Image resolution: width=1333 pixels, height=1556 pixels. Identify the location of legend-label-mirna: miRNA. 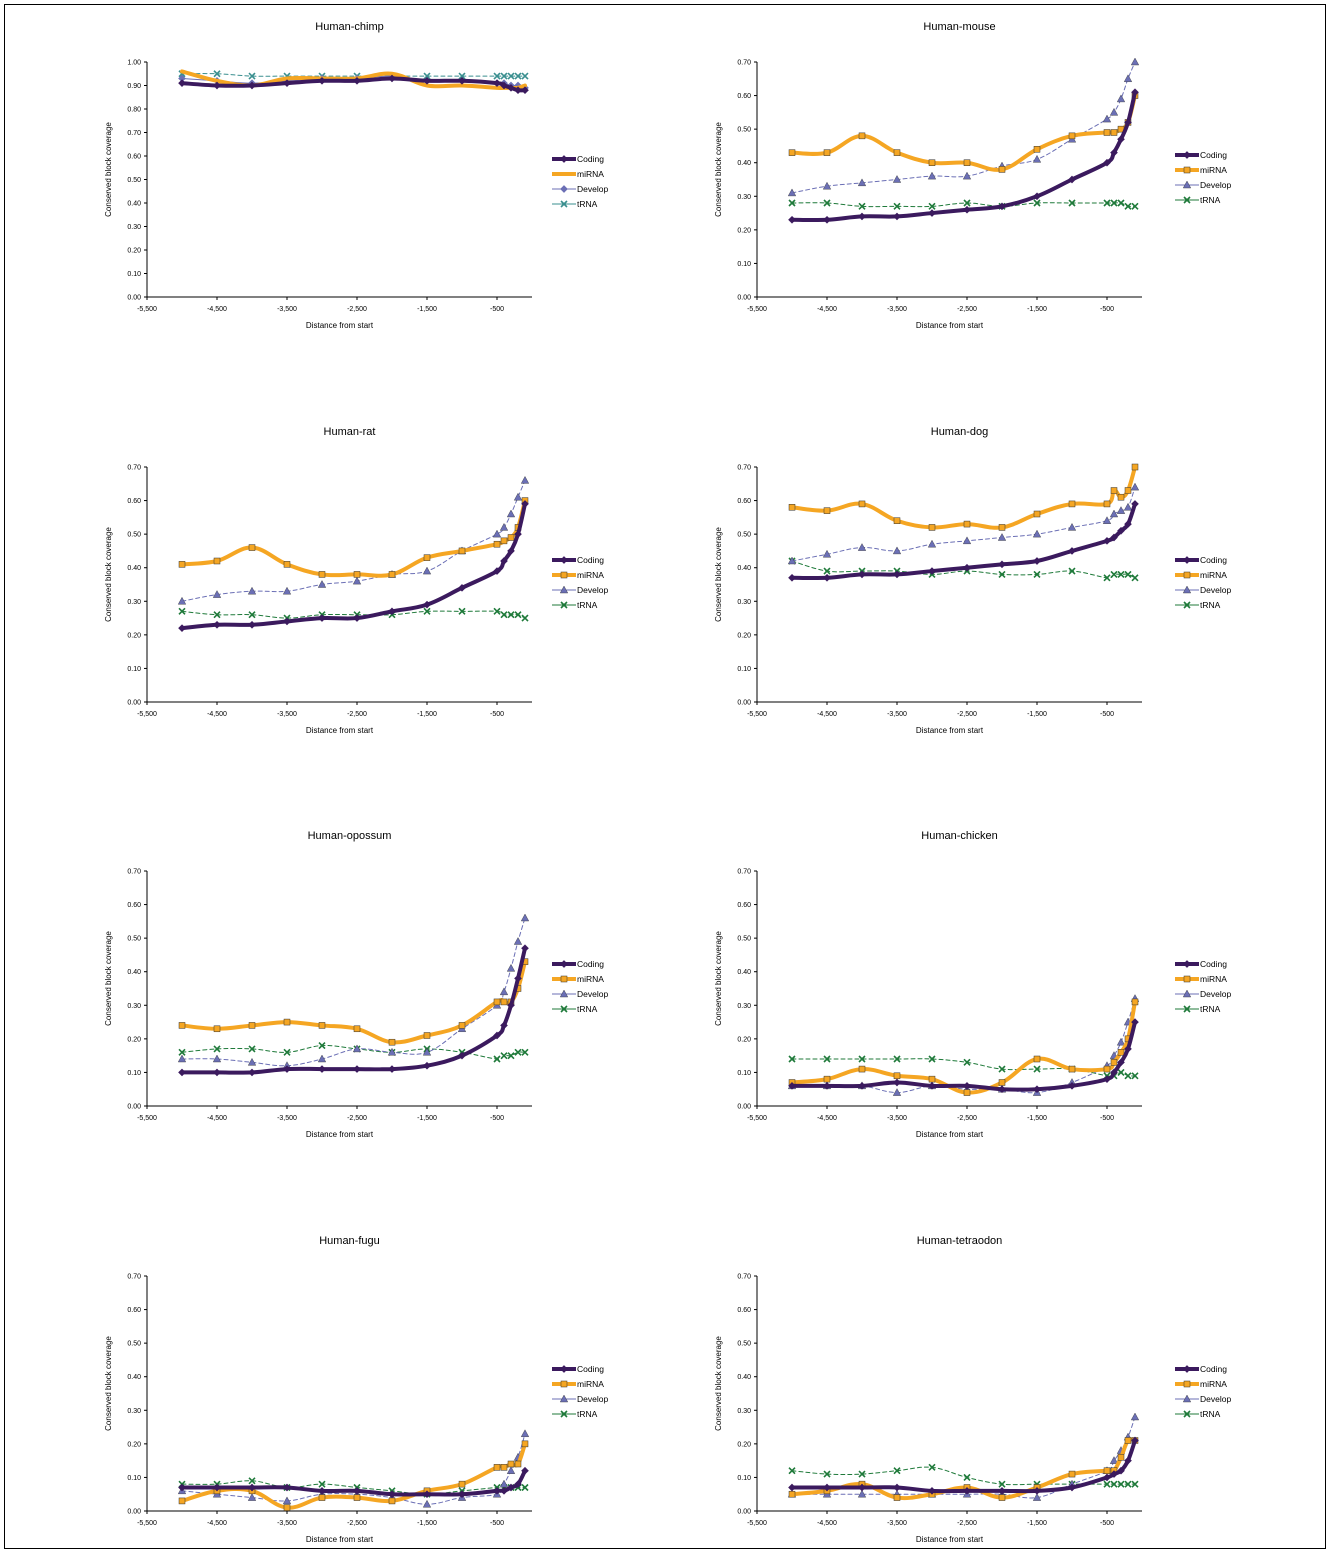
(1213, 170).